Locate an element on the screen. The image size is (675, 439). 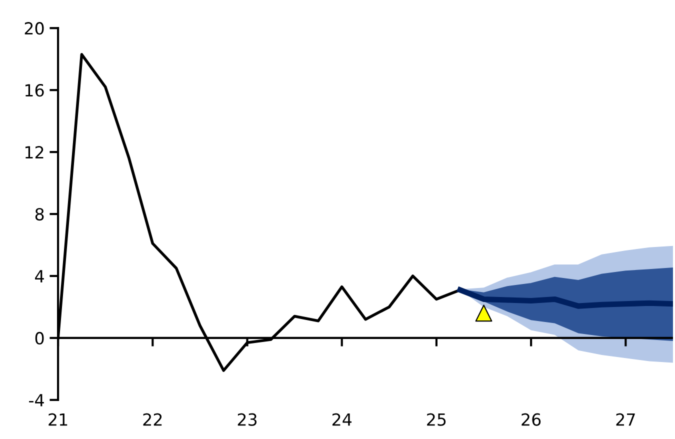
x-tick-label: 27 is located at coordinates (625, 419).